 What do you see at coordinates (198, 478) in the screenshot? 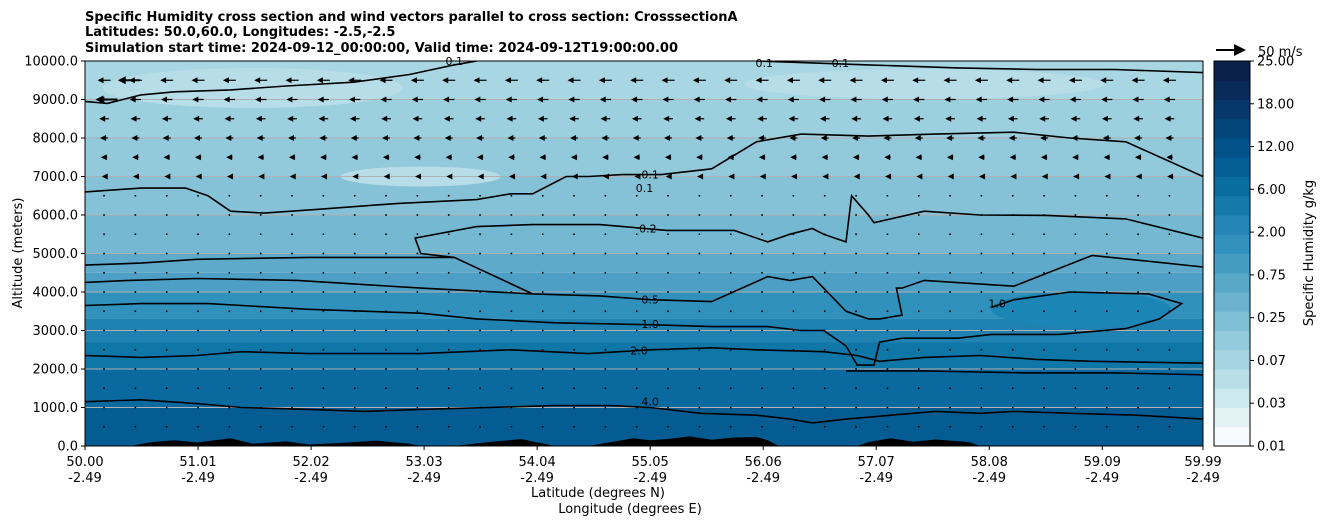
I see `x-tick-label-lon: -2.49` at bounding box center [198, 478].